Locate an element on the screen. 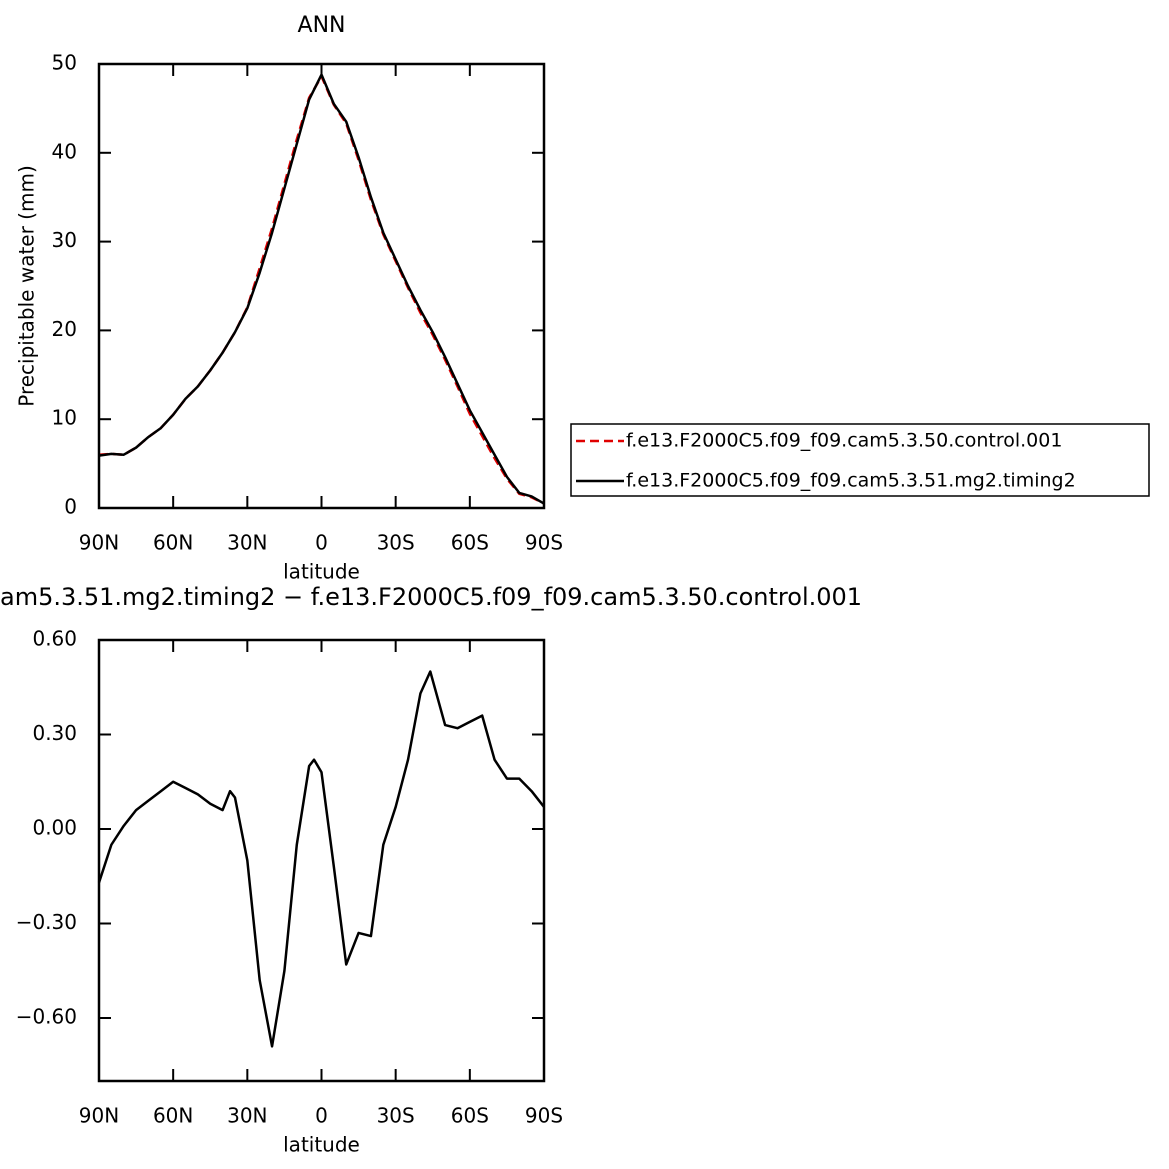 This screenshot has height=1169, width=1169. y-tick-label: −0.60 is located at coordinates (46, 1017).